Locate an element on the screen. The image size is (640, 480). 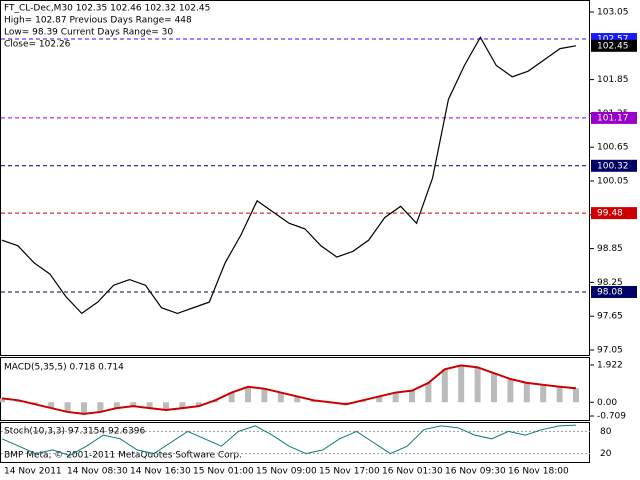
macd-tick-label: -0.709 is located at coordinates (611, 417).